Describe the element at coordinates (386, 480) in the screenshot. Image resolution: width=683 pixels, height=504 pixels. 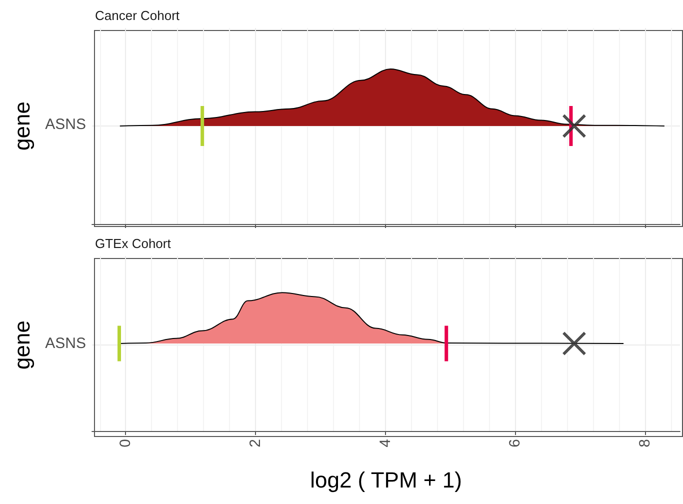
I see `x-axis-title: log2 ( TPM + 1)` at that location.